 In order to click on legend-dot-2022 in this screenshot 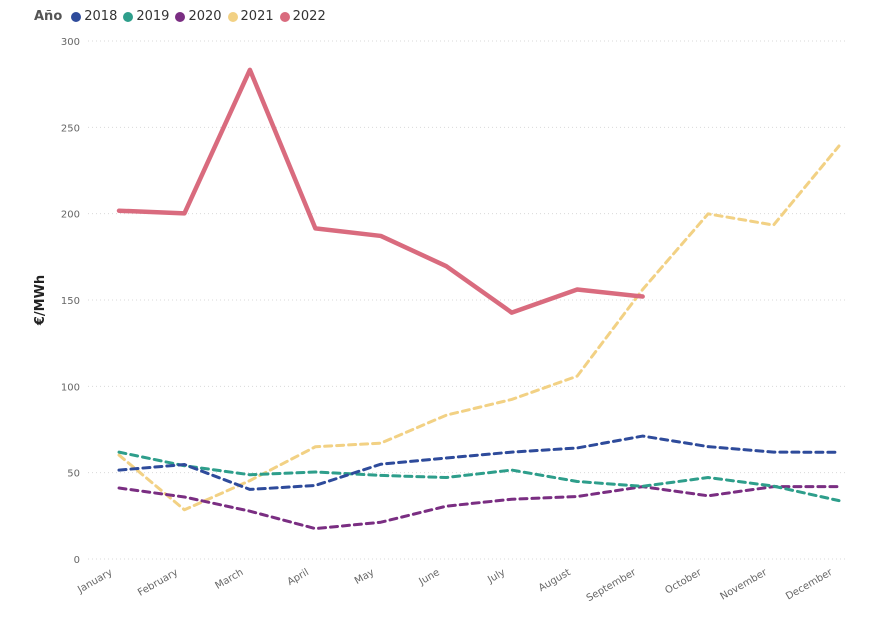, I will do `click(284, 16)`.